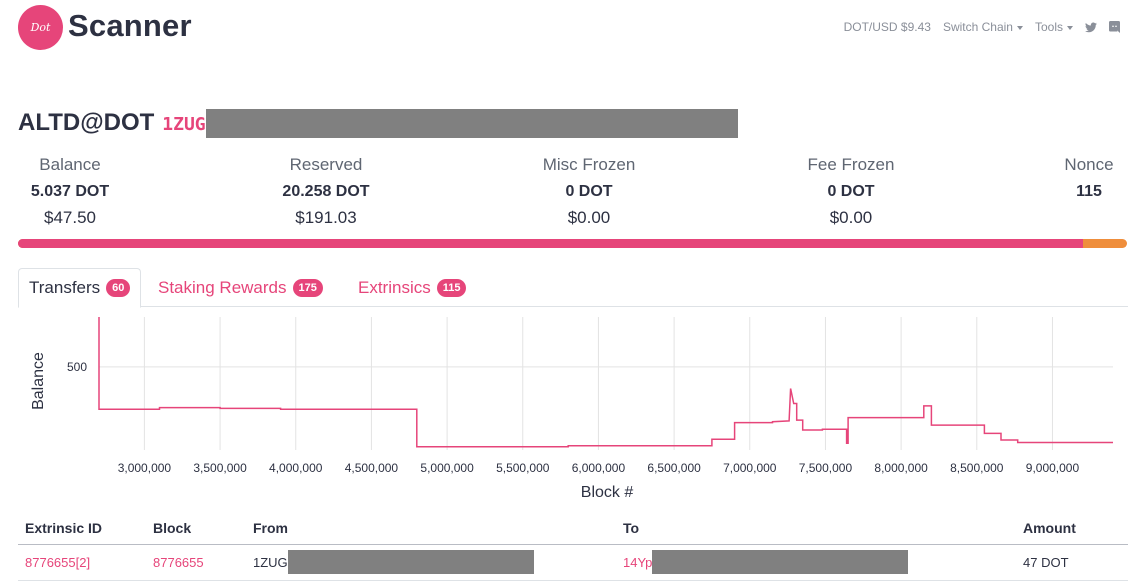  I want to click on stat-value: 5.037 DOT, so click(70, 191).